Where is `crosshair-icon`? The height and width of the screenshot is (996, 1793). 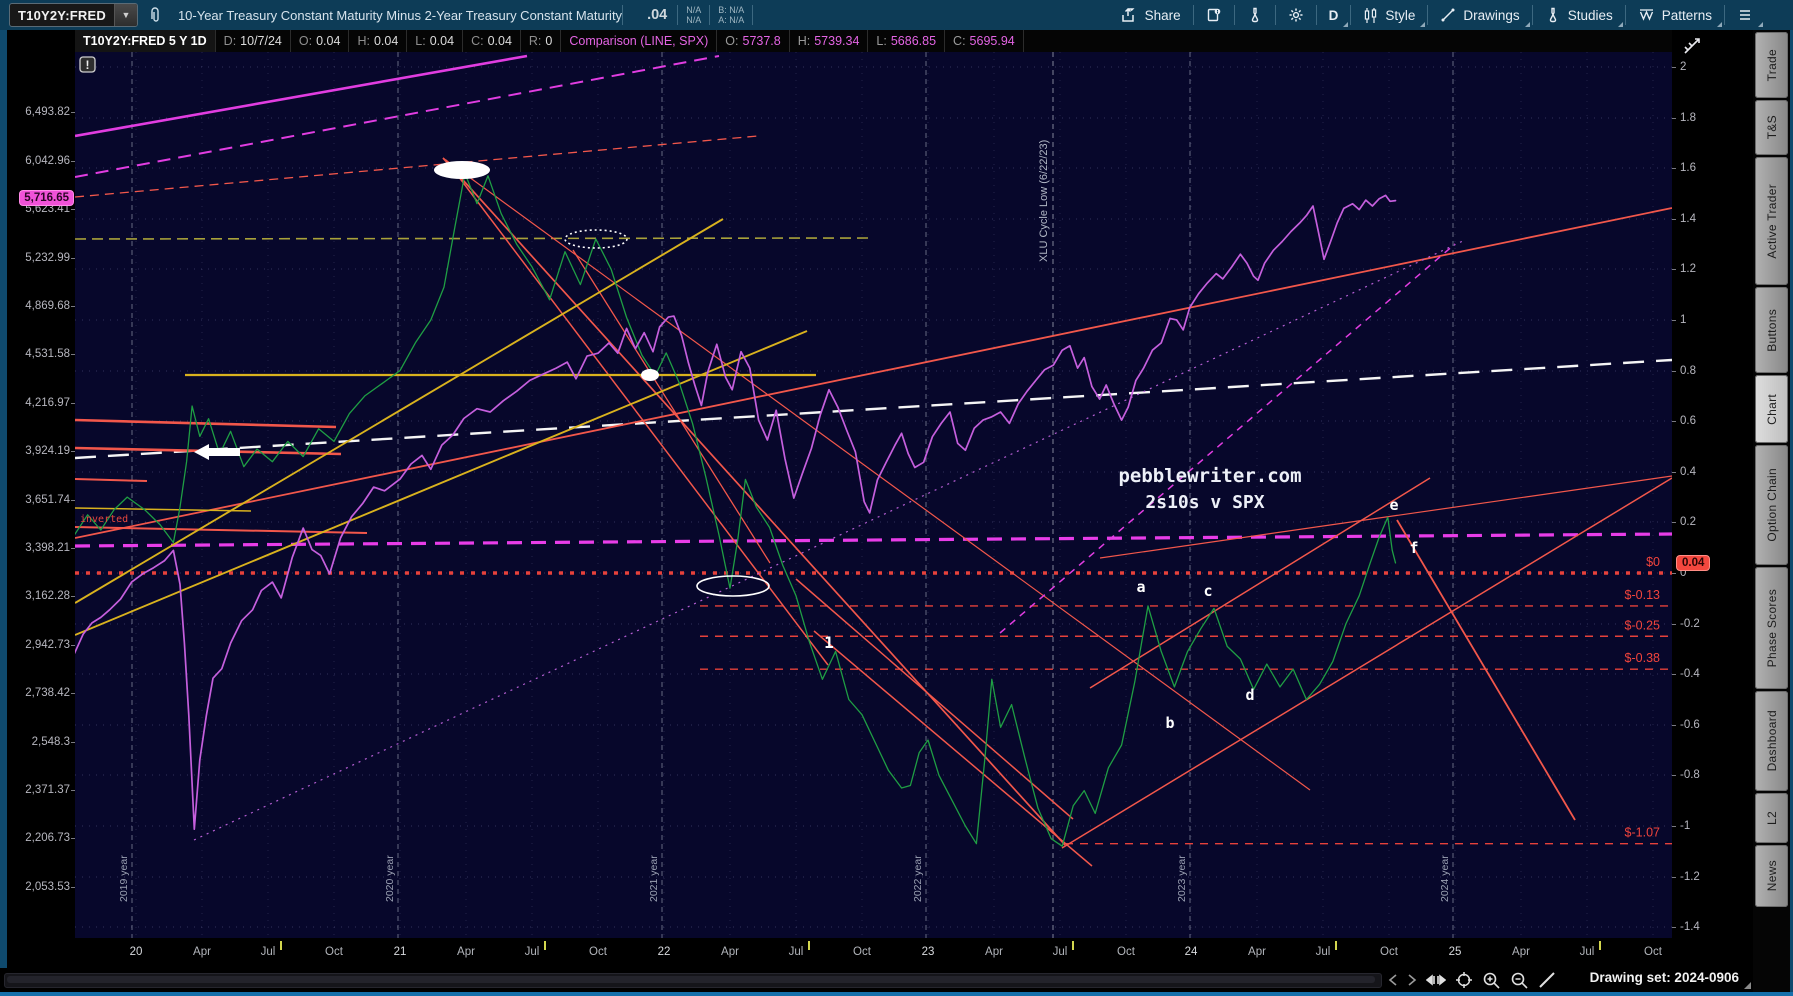
crosshair-icon is located at coordinates (1464, 980).